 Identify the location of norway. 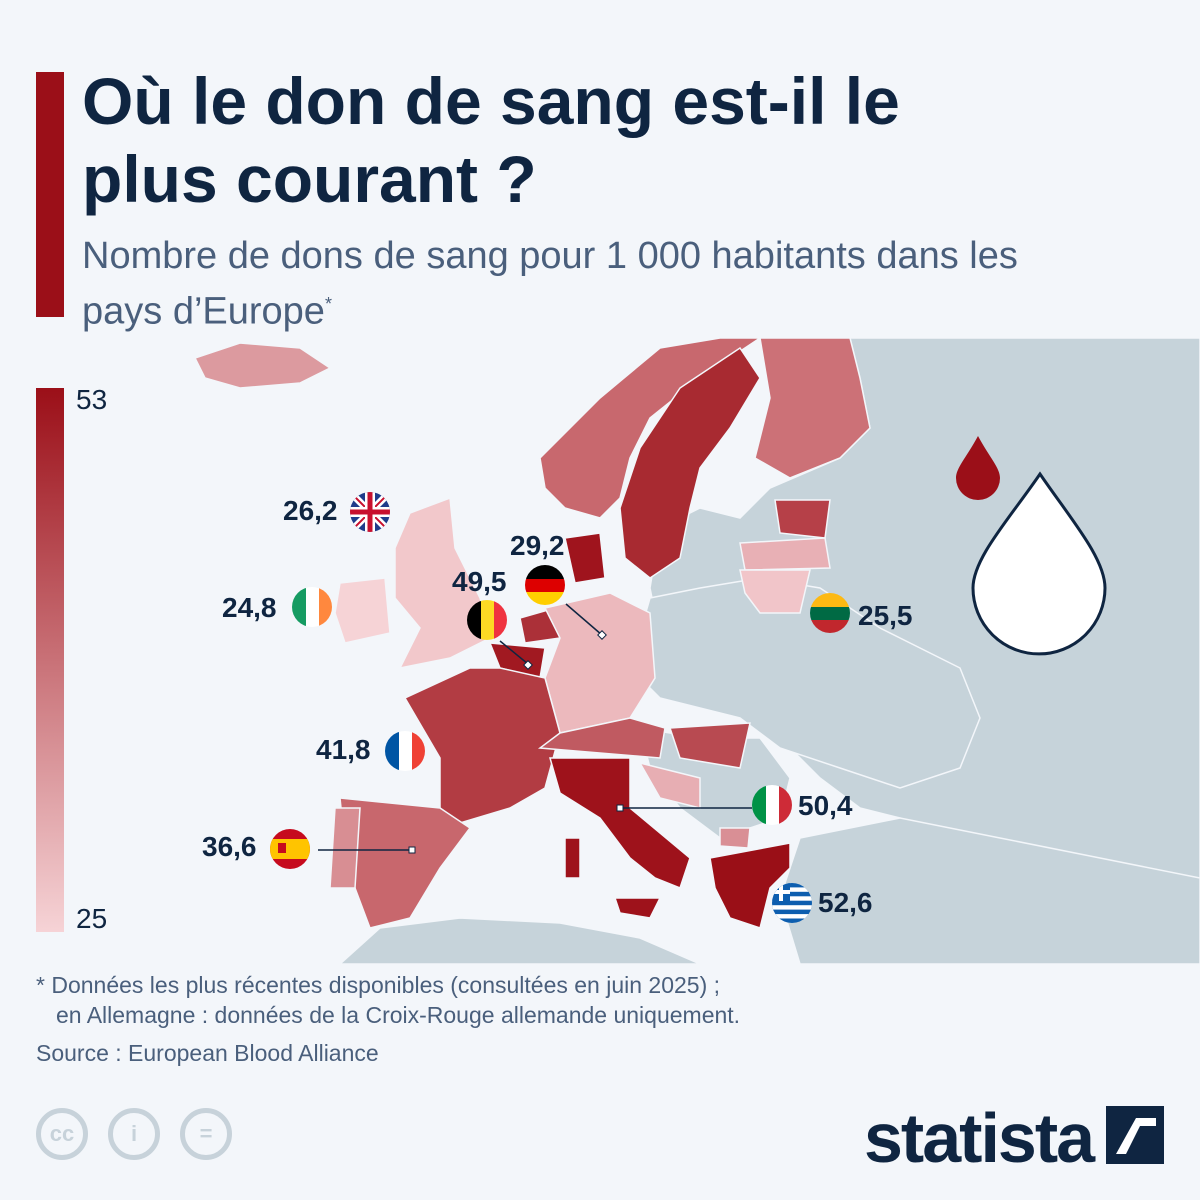
(650, 428).